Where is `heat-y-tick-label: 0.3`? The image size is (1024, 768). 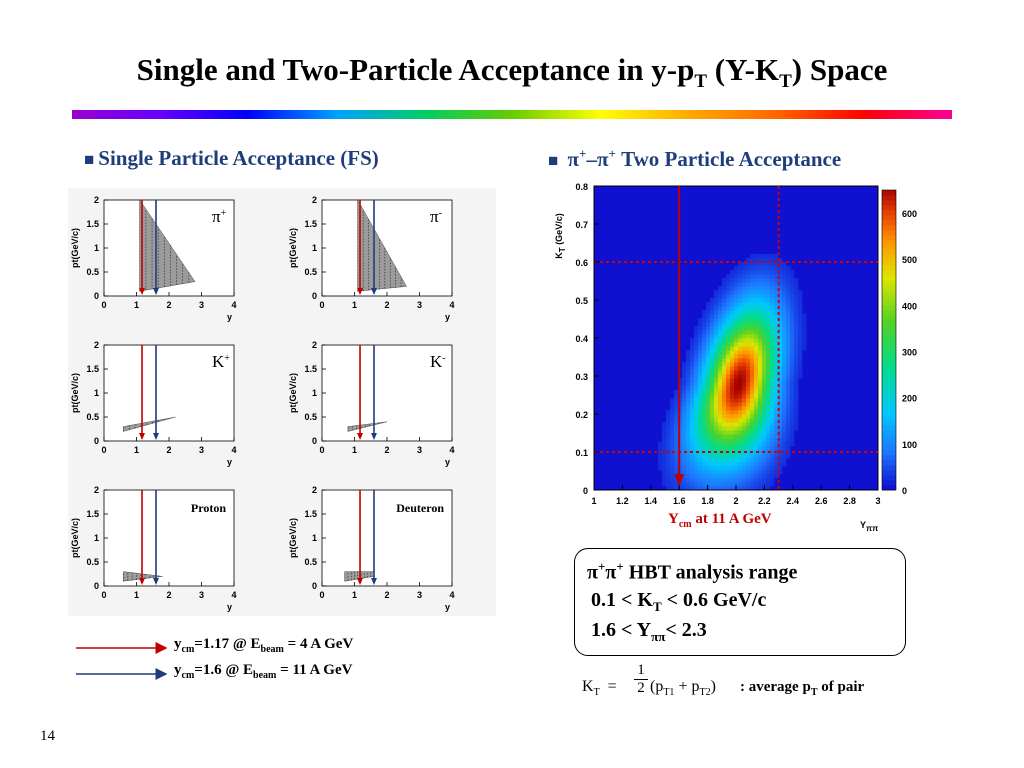 heat-y-tick-label: 0.3 is located at coordinates (581, 377).